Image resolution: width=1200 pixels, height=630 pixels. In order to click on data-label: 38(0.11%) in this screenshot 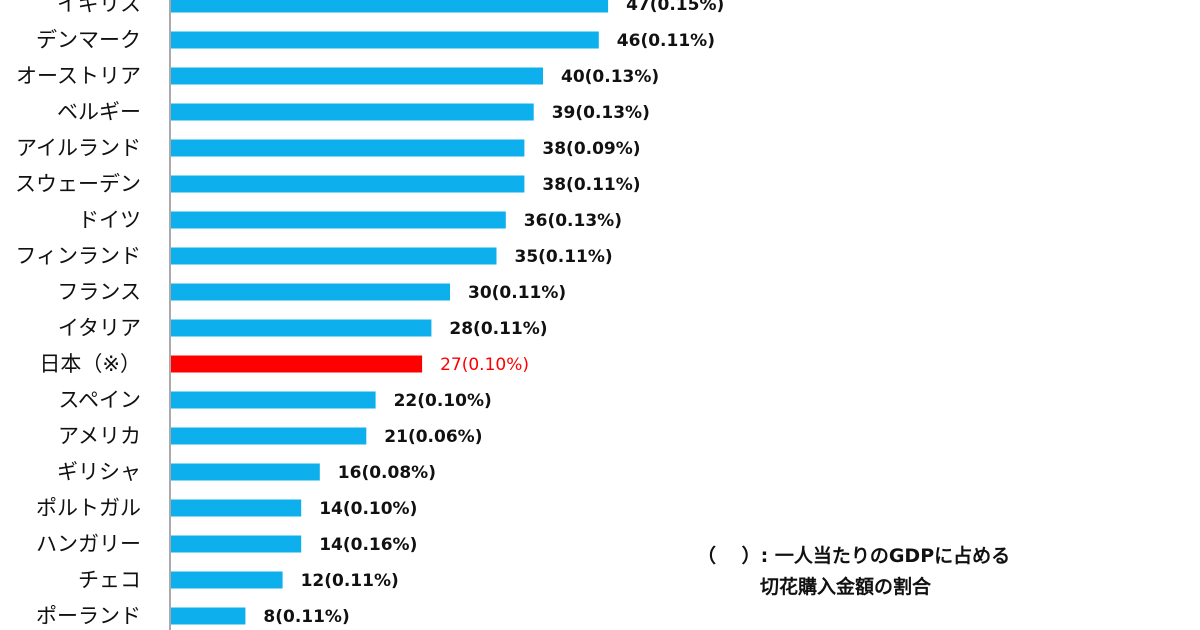, I will do `click(591, 185)`.